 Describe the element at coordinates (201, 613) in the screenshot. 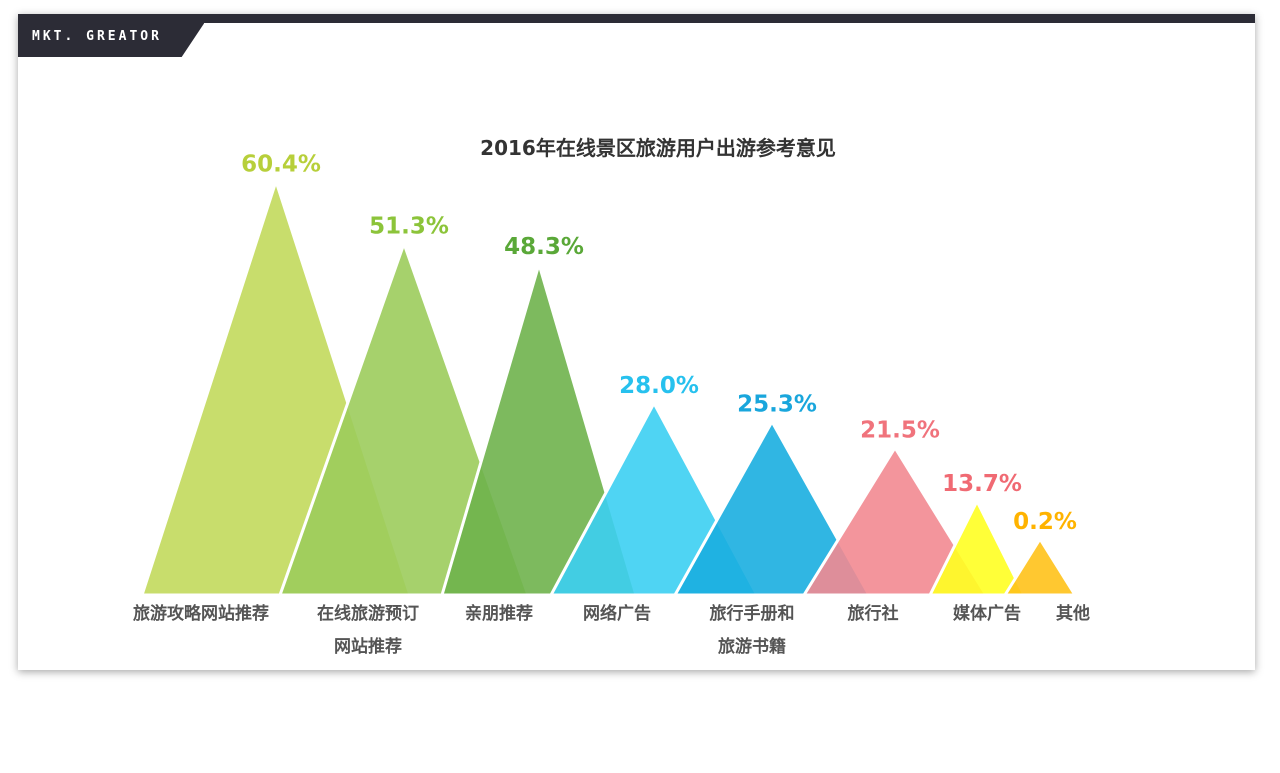

I see `category-label-1: 旅游攻略网站推荐` at that location.